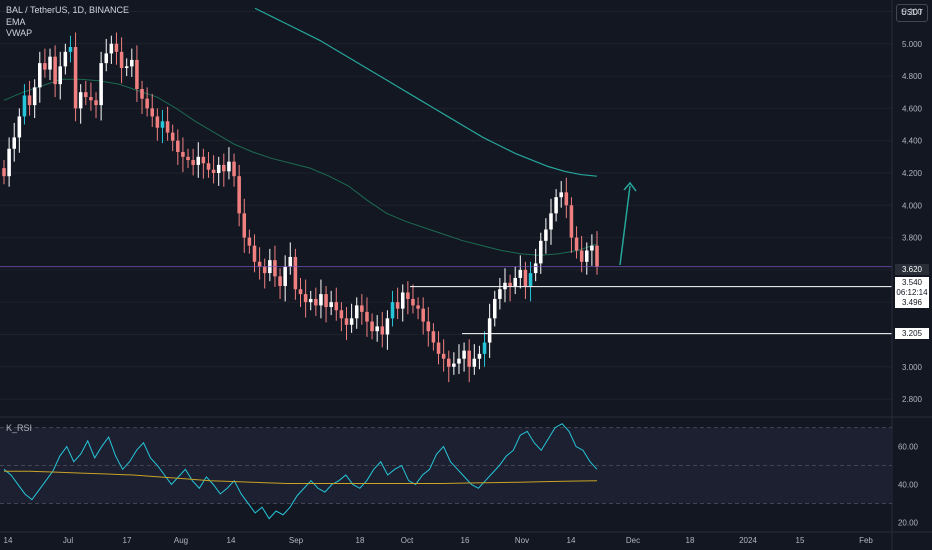 This screenshot has width=932, height=550. Describe the element at coordinates (912, 292) in the screenshot. I see `countdown-tag: 06:12:14` at that location.